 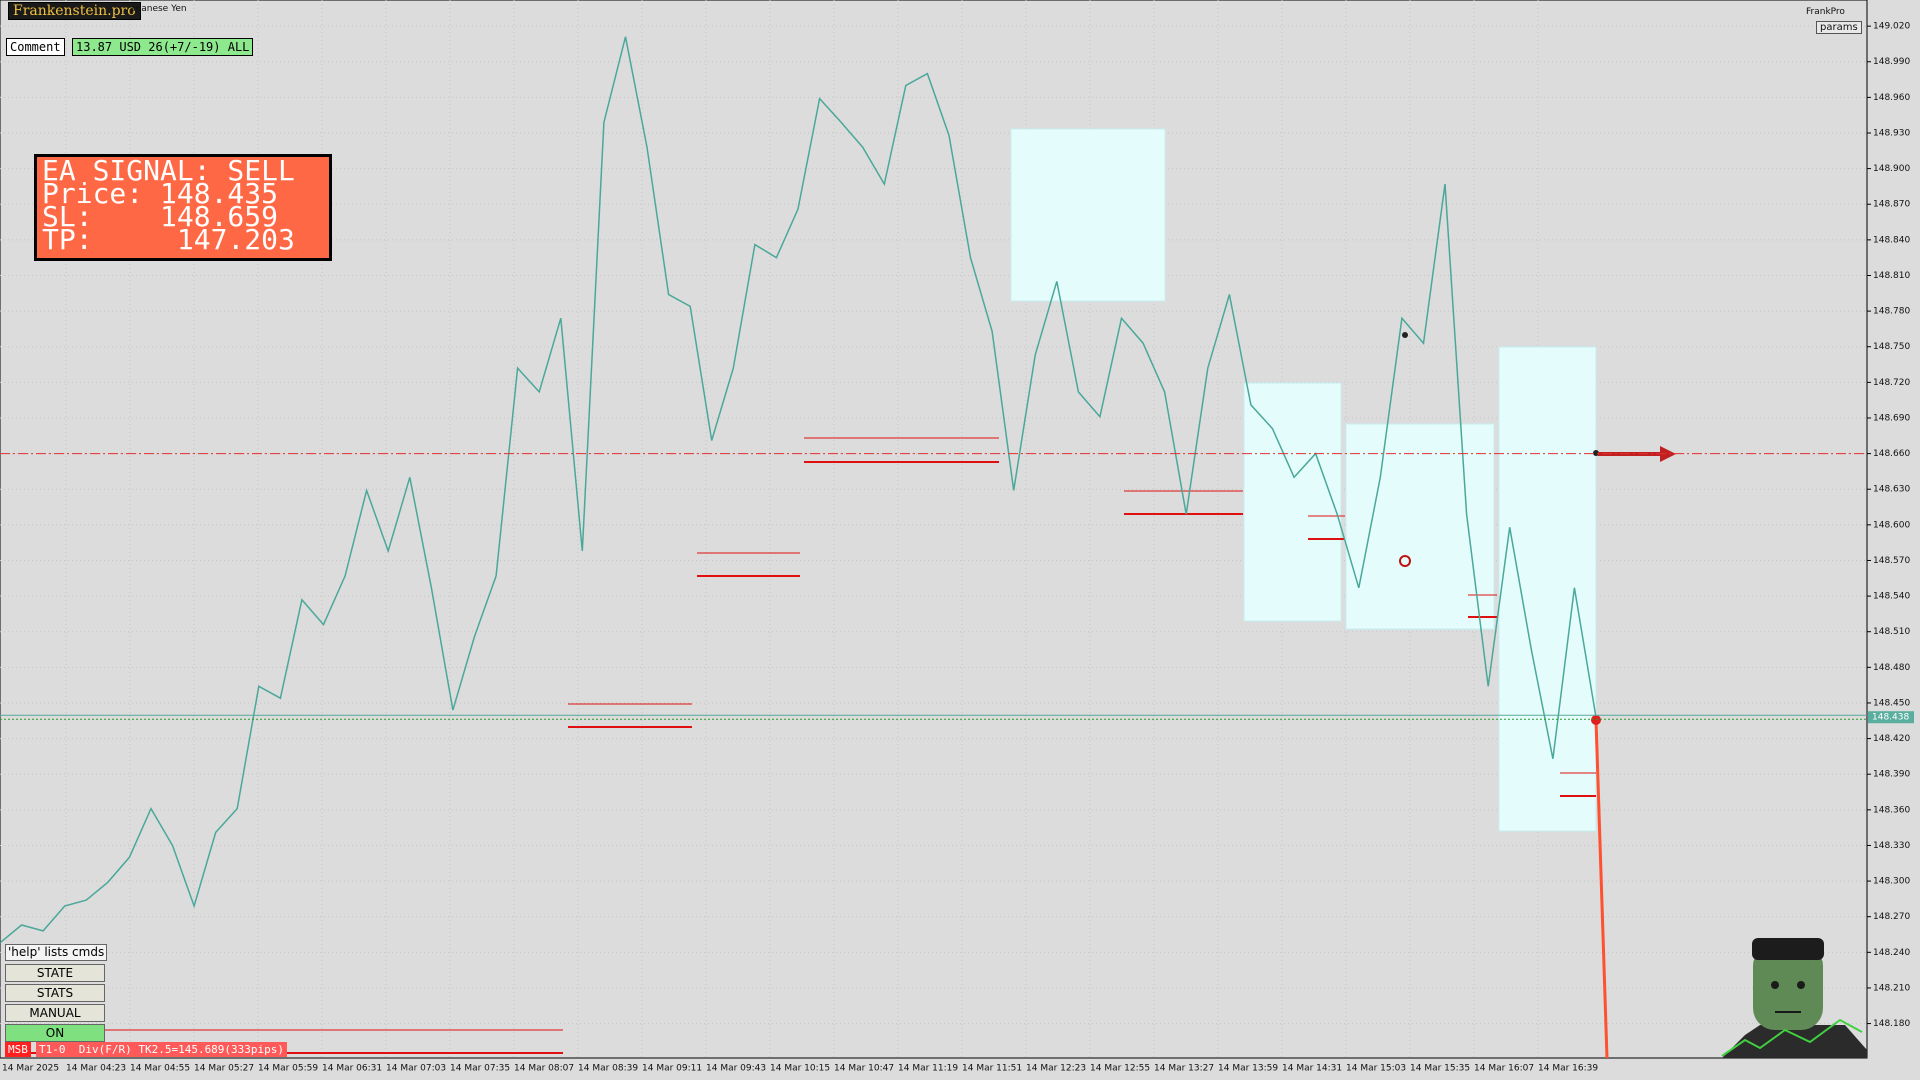 I want to click on x-tick-label: 14 Mar 04:55, so click(x=160, y=1069).